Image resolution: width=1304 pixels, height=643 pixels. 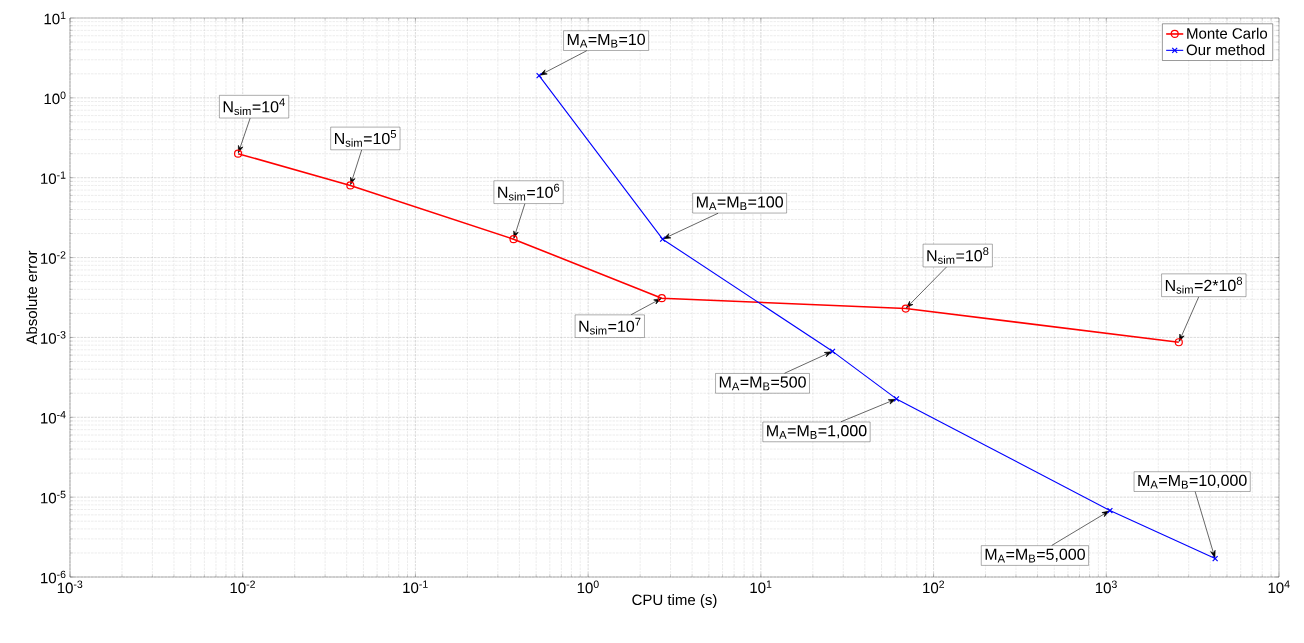 What do you see at coordinates (70, 587) in the screenshot?
I see `x-tick-label: 10$^{-3}$` at bounding box center [70, 587].